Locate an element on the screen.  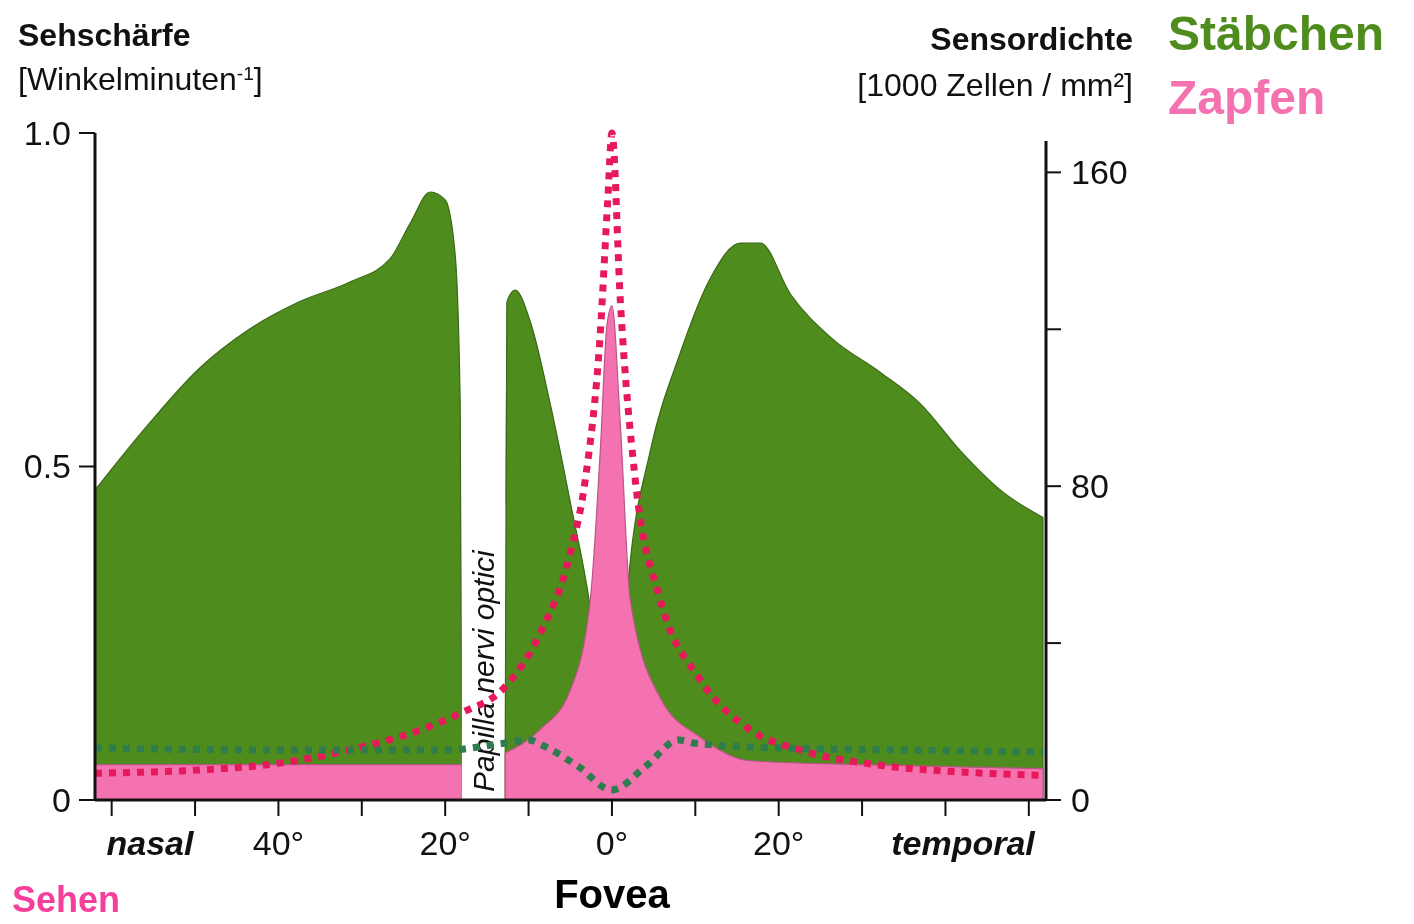
text: nasal is located at coordinates (151, 843).